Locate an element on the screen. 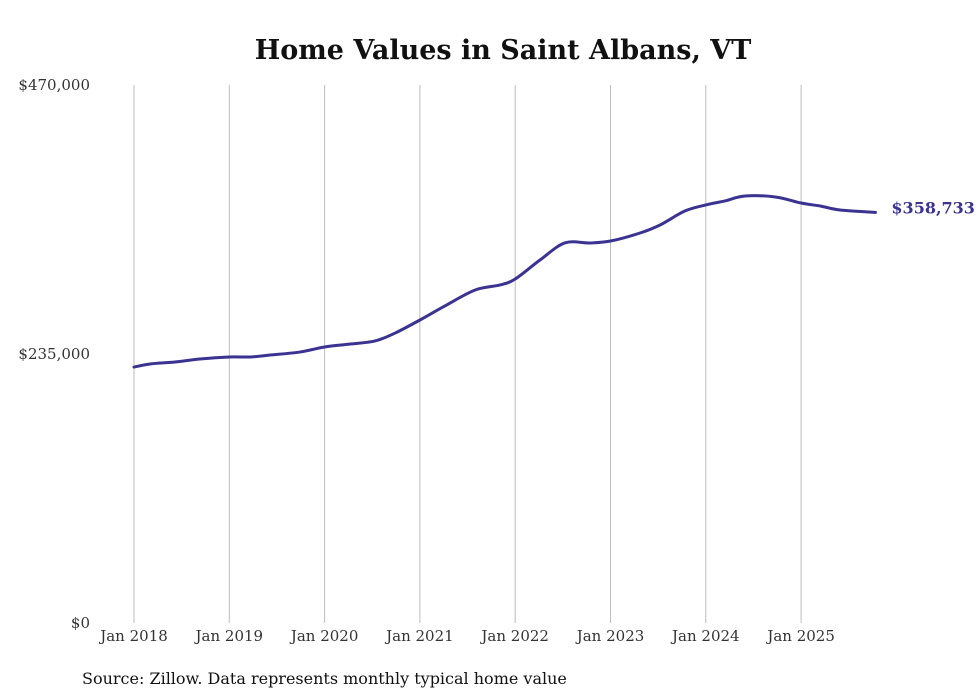 This screenshot has height=699, width=980. x-tick-label: Jan 2023 is located at coordinates (610, 636).